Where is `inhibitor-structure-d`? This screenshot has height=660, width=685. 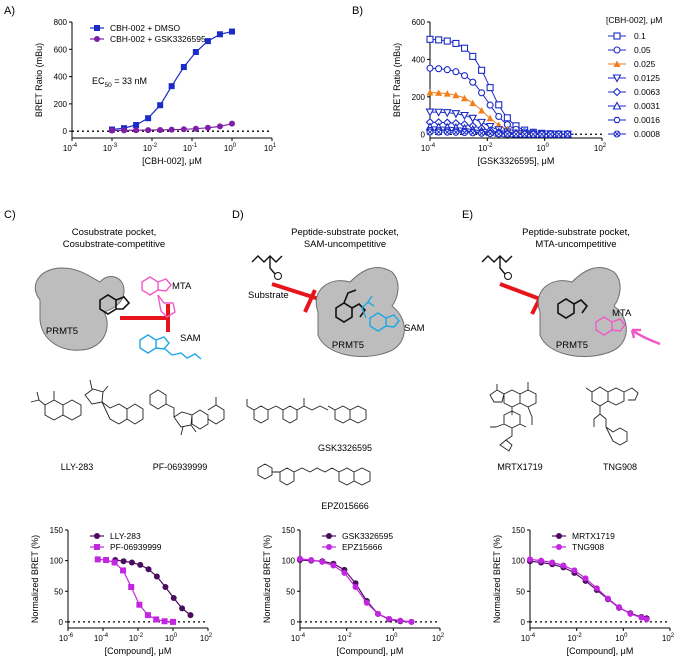
inhibitor-structure-d is located at coordinates (351, 306).